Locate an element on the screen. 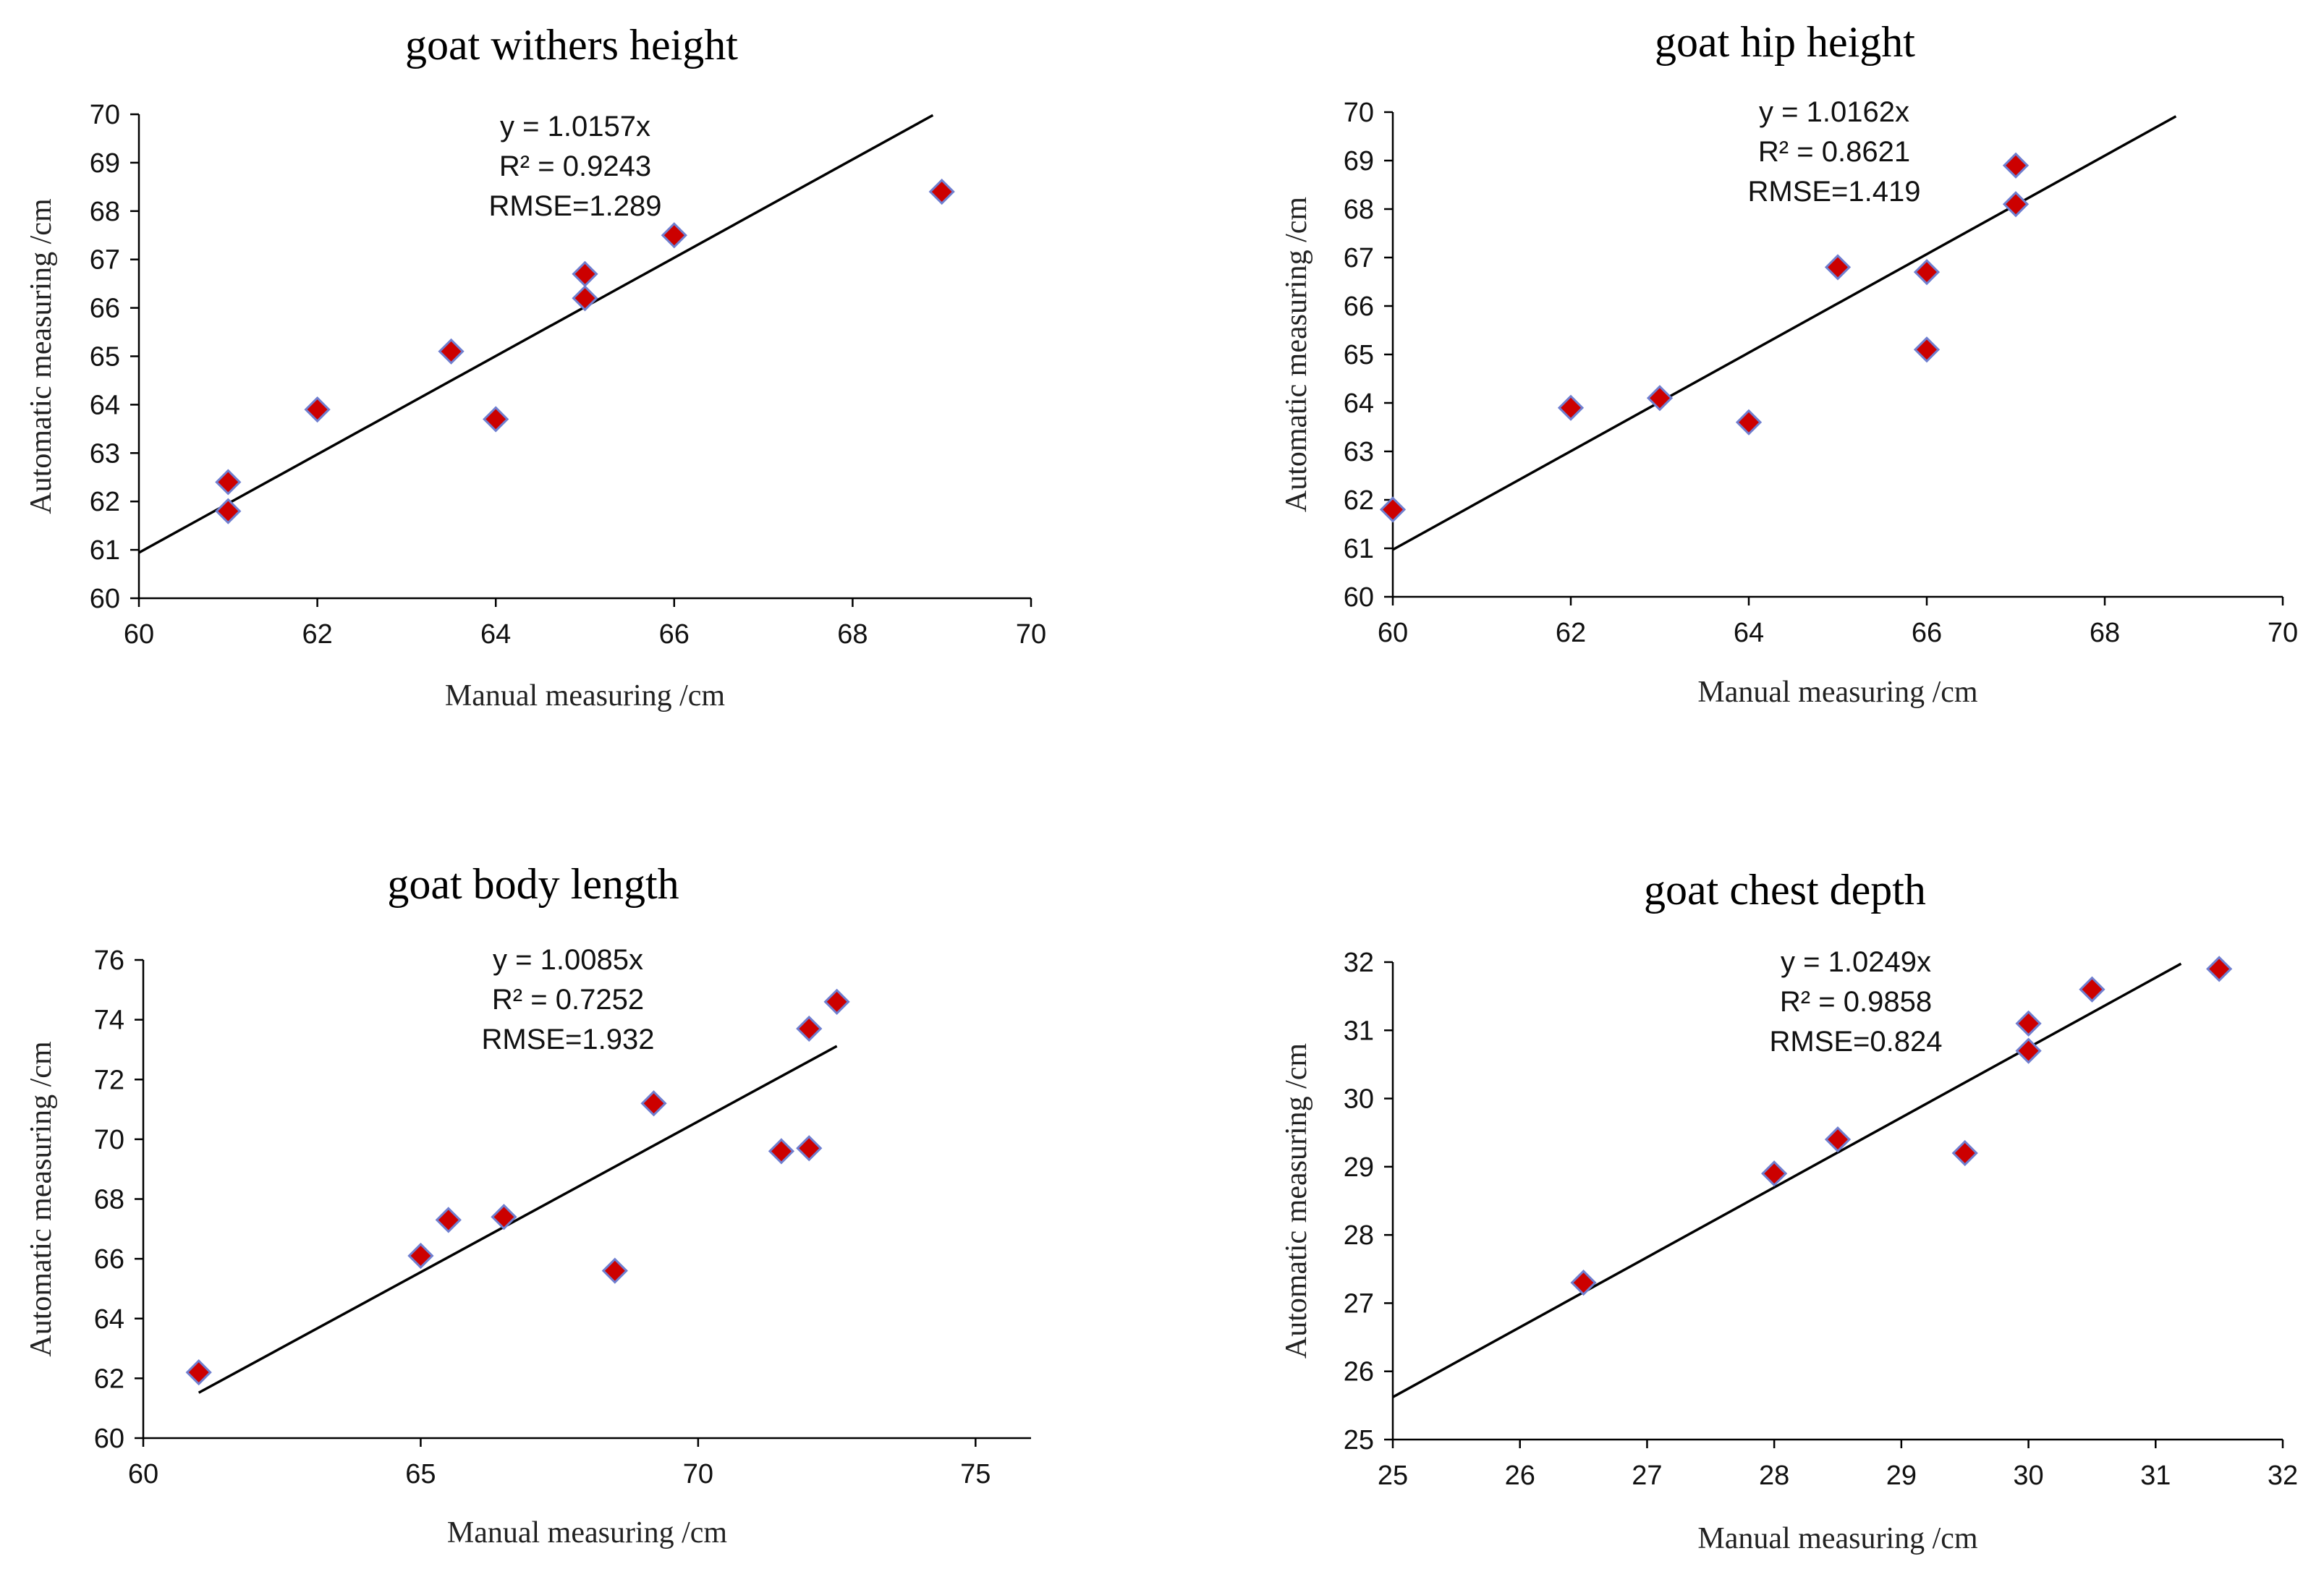  x-tick-label: 26 is located at coordinates (1520, 1476).